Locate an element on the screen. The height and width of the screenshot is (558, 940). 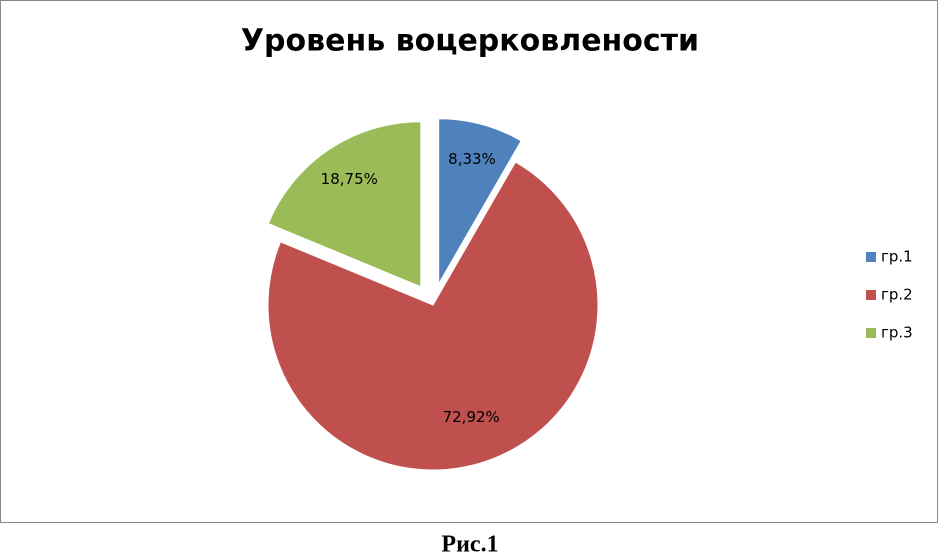
legend-label: гр.1 is located at coordinates (897, 257).